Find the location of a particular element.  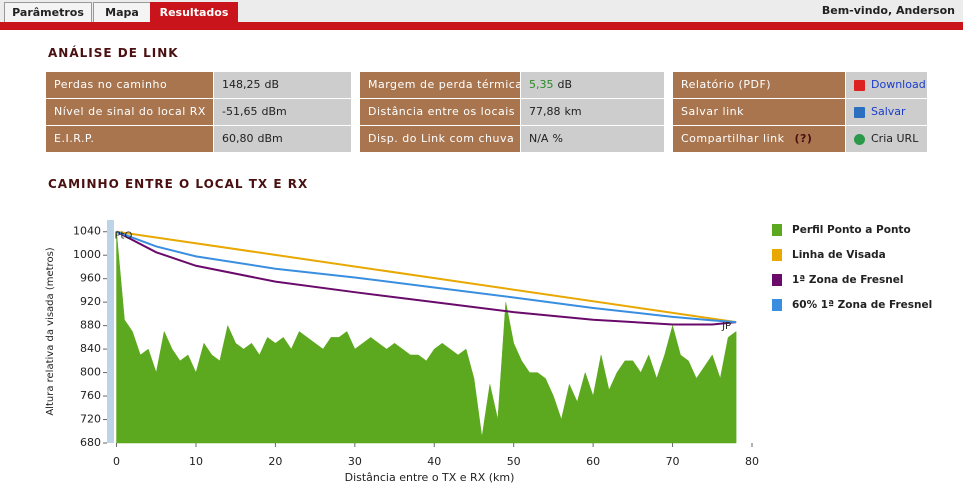

label: Disp. do Link com chuva is located at coordinates (441, 138).